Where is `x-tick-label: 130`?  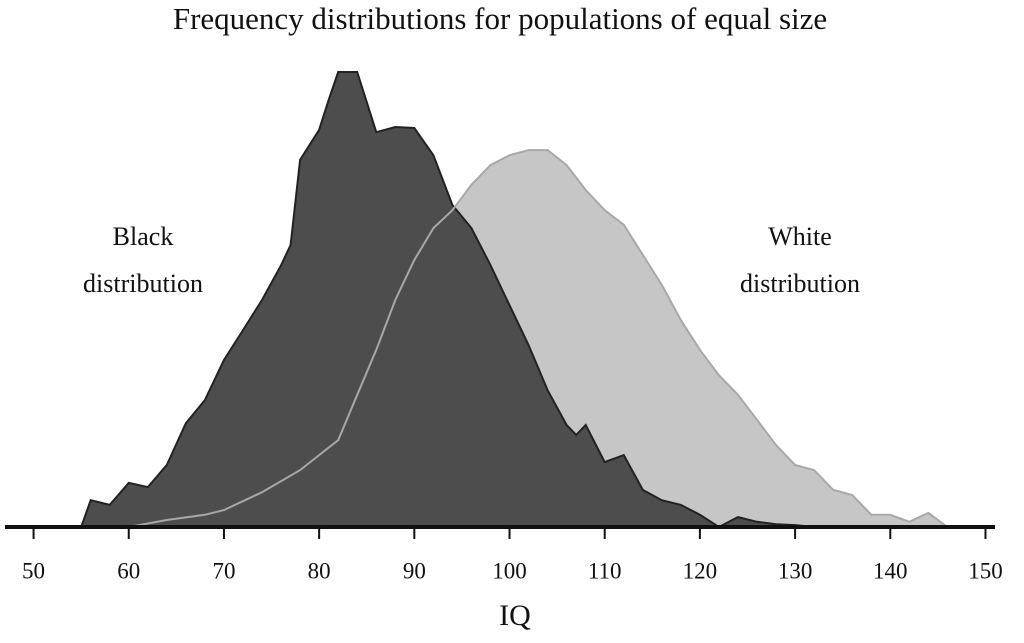
x-tick-label: 130 is located at coordinates (795, 570).